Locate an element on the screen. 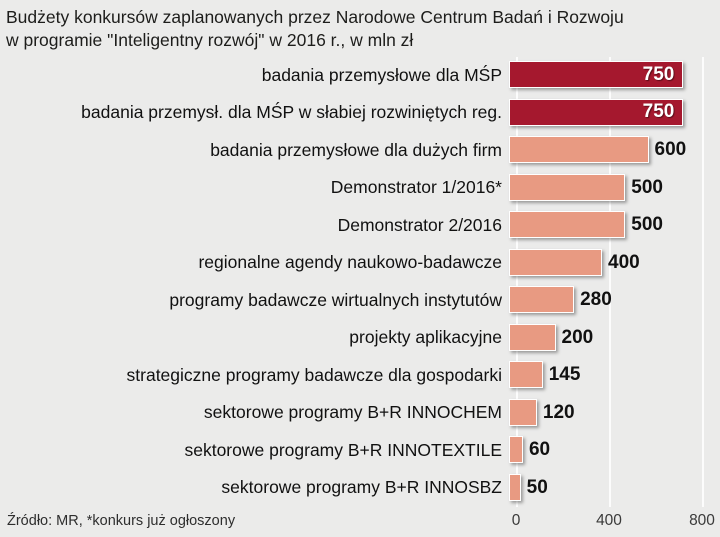 Image resolution: width=720 pixels, height=537 pixels. value-label: 280 is located at coordinates (596, 300).